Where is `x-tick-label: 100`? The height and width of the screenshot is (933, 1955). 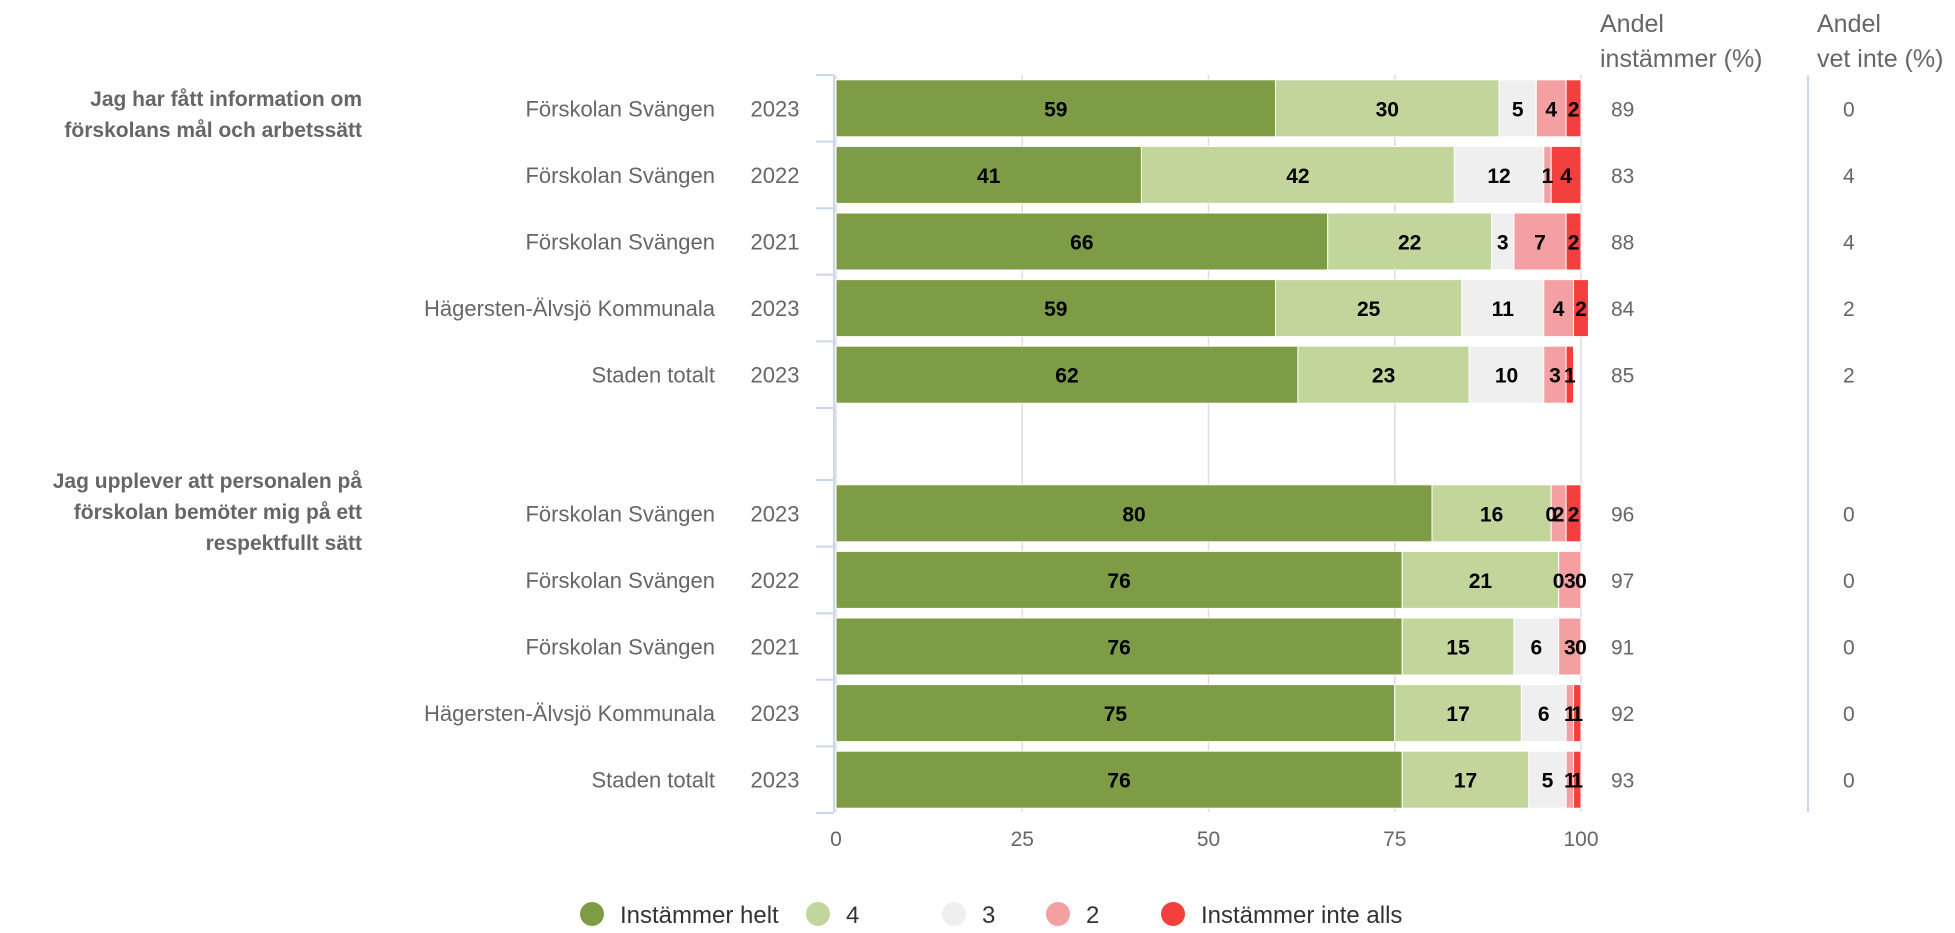
x-tick-label: 100 is located at coordinates (1580, 839).